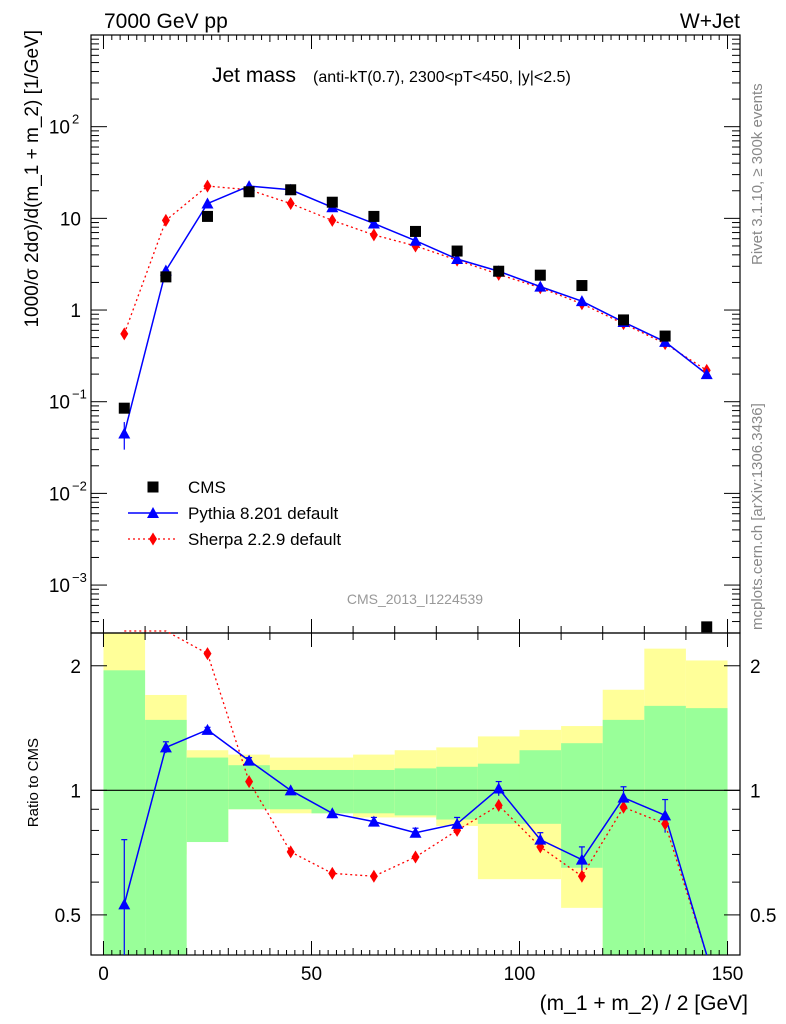  I want to click on y-tick-label: 1, so click(75, 311).